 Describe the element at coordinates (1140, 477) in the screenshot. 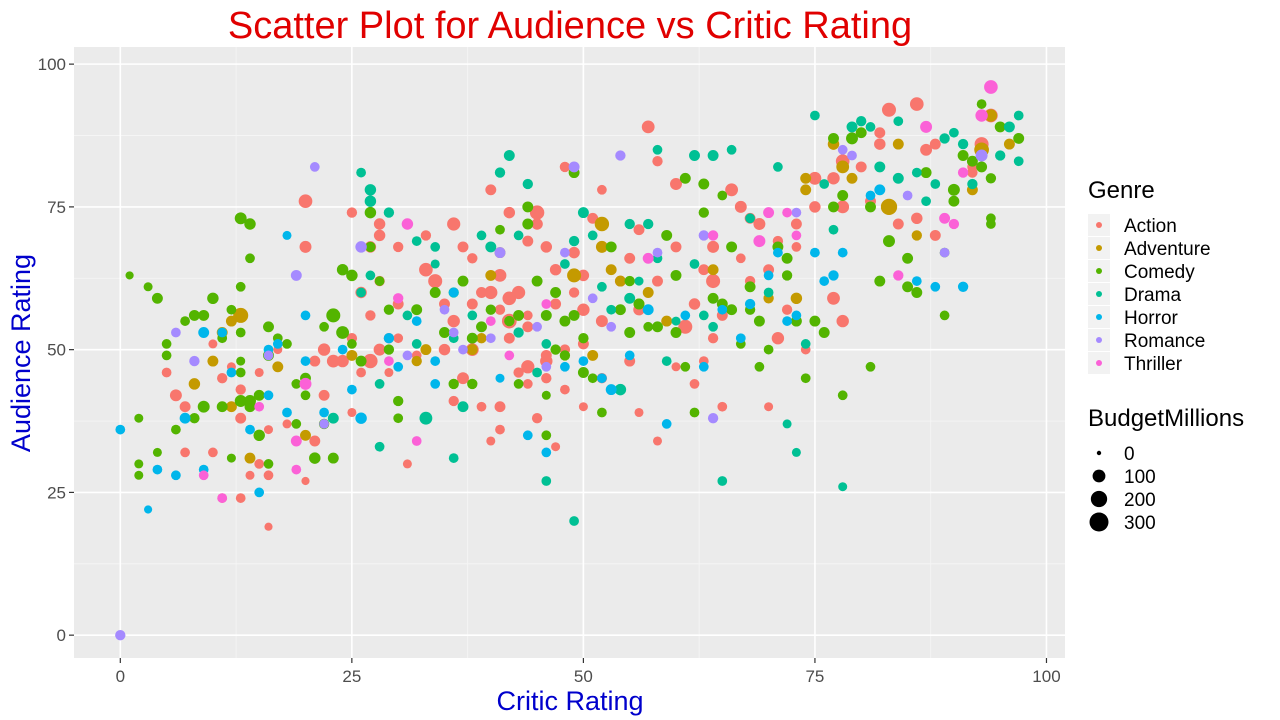

I see `size-label-100: 100` at that location.